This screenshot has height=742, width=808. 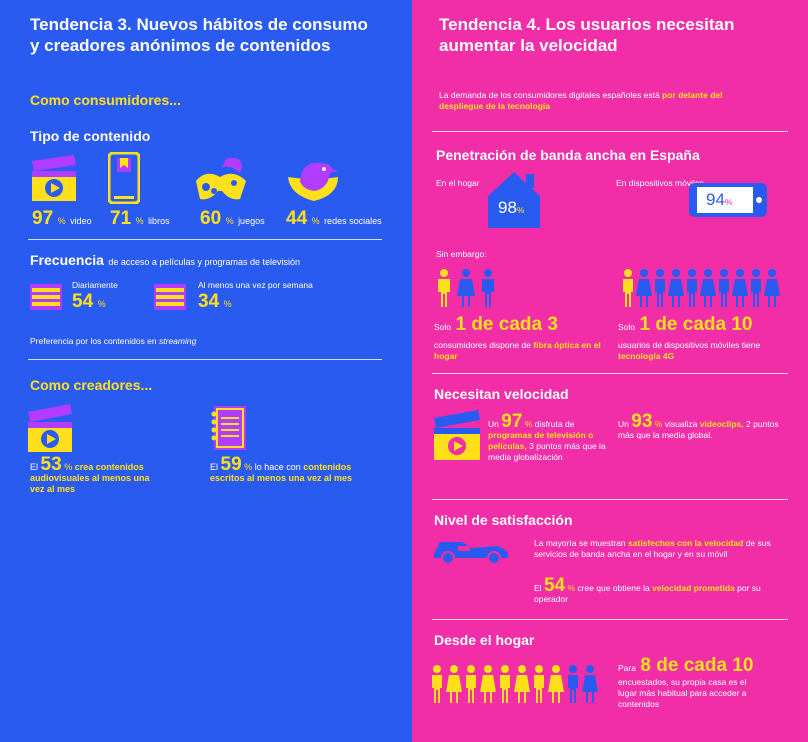 I want to click on text: Preferencia por los contenidos en, so click(x=93, y=341).